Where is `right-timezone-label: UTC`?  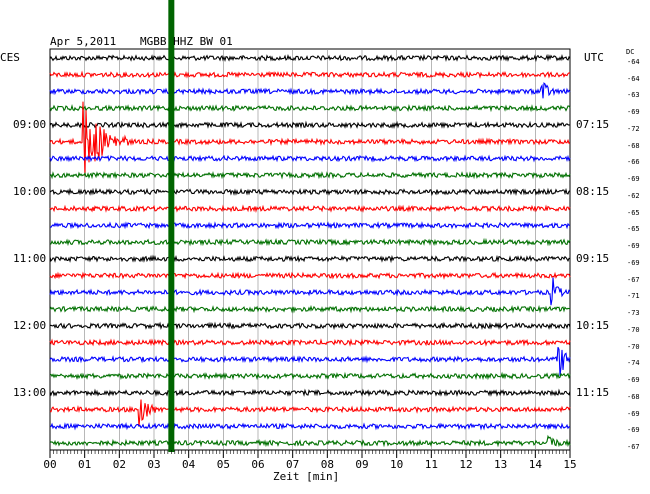
right-timezone-label: UTC is located at coordinates (594, 57).